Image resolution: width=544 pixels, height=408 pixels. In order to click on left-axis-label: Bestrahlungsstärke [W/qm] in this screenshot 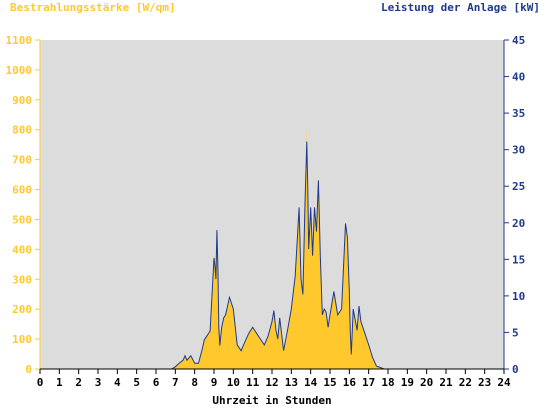, I will do `click(93, 7)`.